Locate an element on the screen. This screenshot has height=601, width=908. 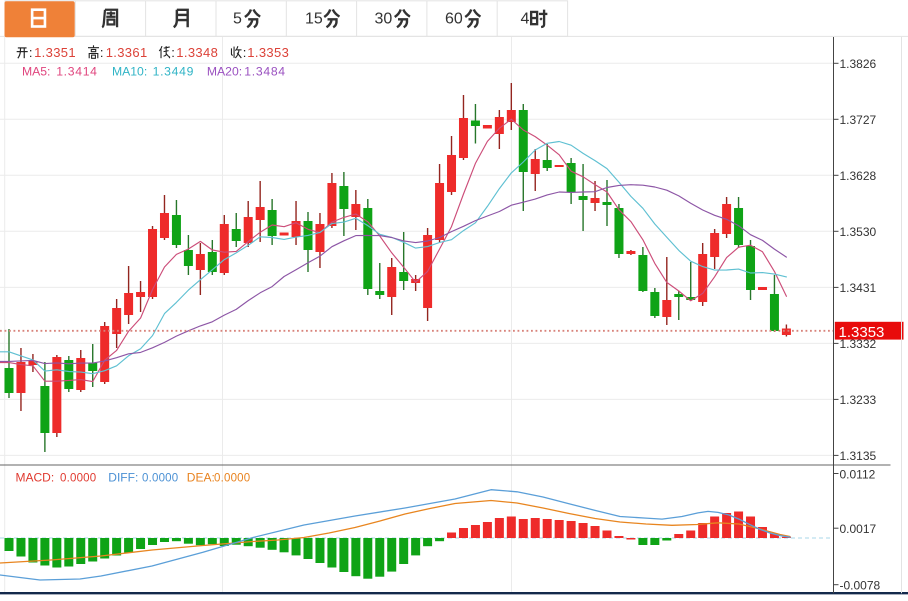
svg-text: -0.0078 is located at coordinates (860, 586).